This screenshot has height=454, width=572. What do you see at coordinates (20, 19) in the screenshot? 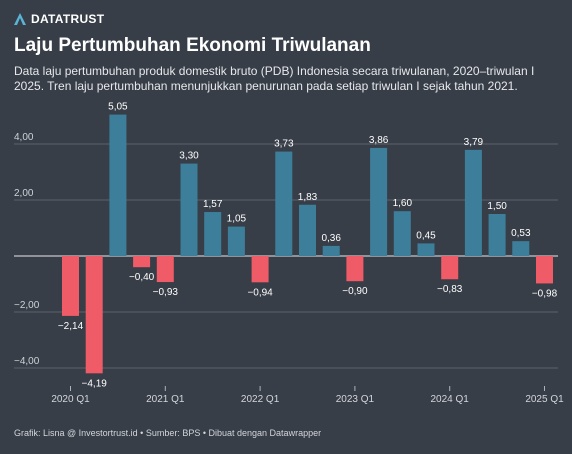
I see `brand-logo-icon` at bounding box center [20, 19].